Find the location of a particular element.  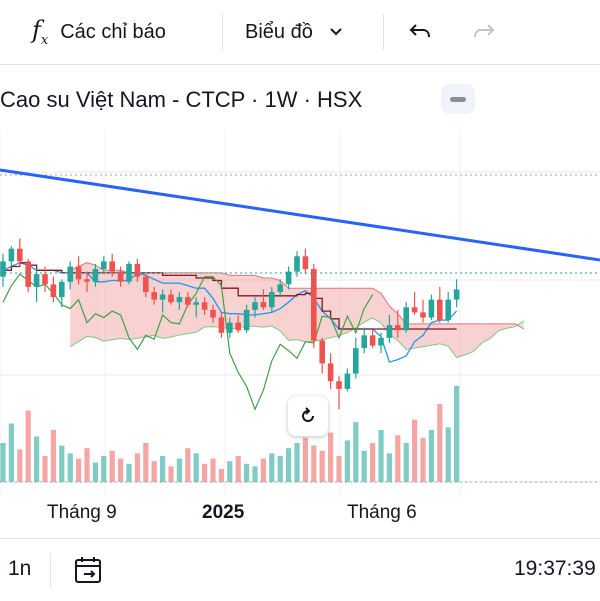

reset-chart-button is located at coordinates (308, 416).